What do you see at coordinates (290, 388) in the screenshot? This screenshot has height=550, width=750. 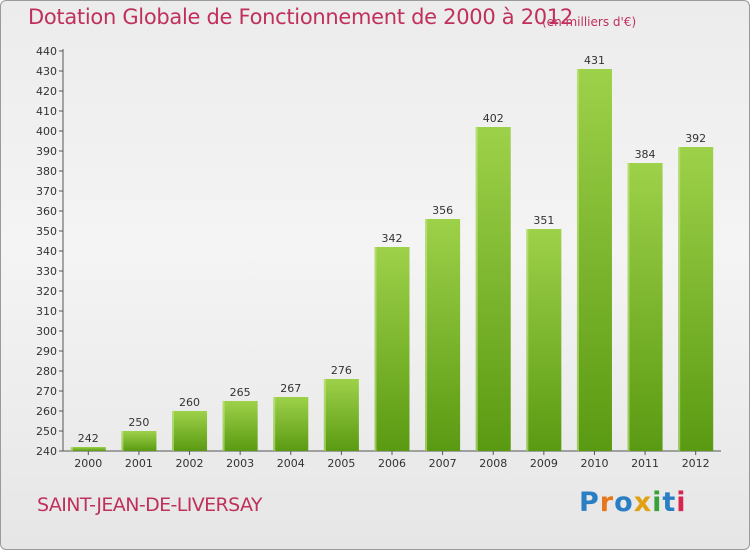 I see `data-label-2004: 267` at bounding box center [290, 388].